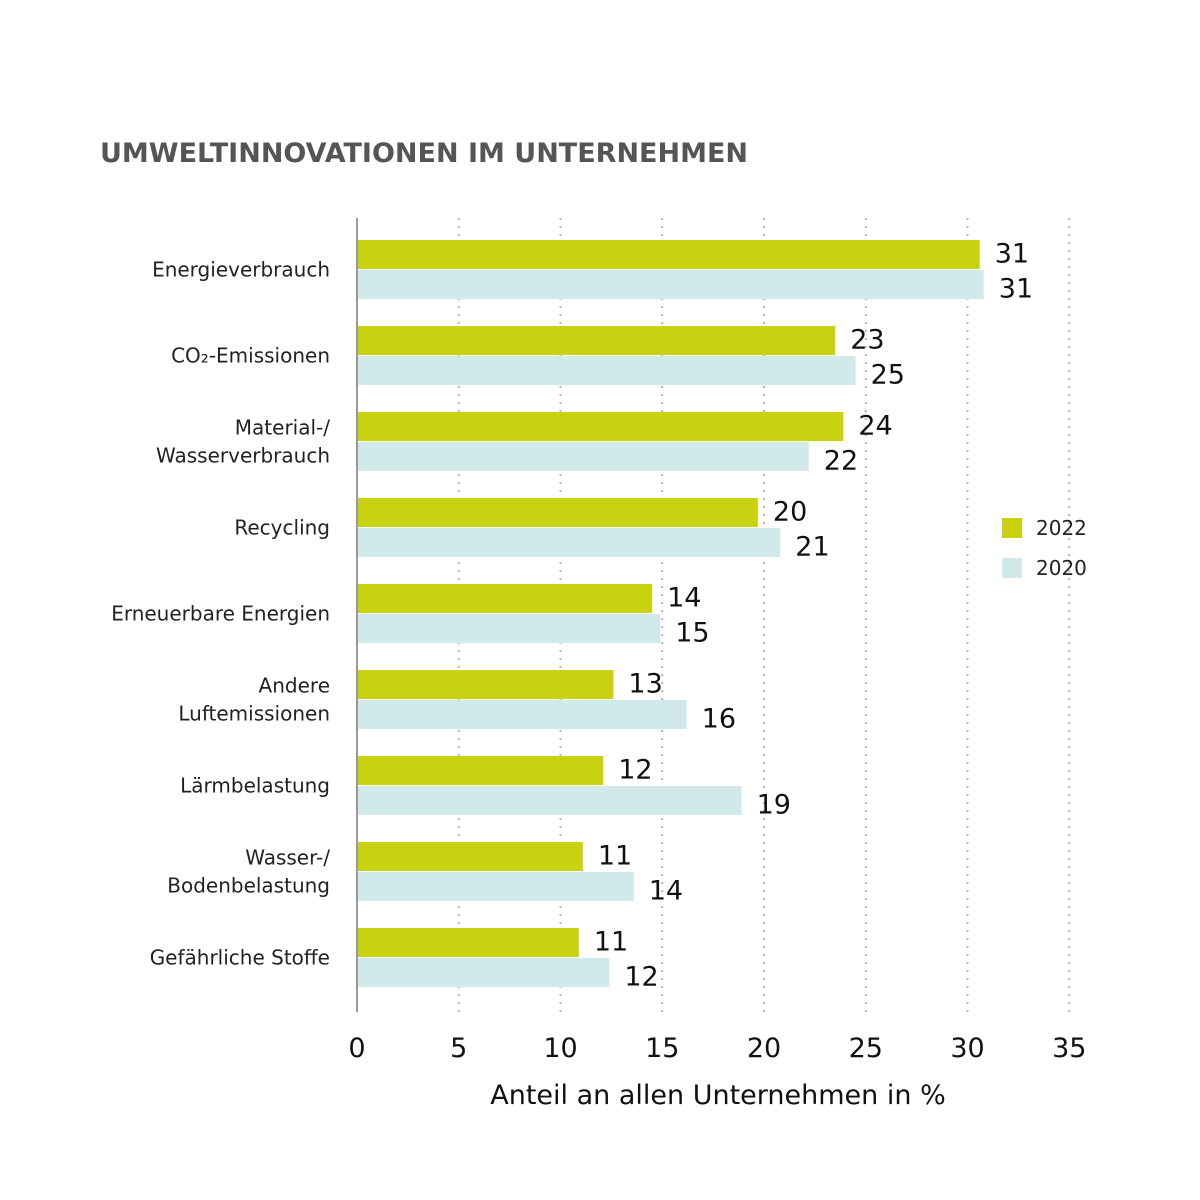  I want to click on category-label: Andere, so click(294, 686).